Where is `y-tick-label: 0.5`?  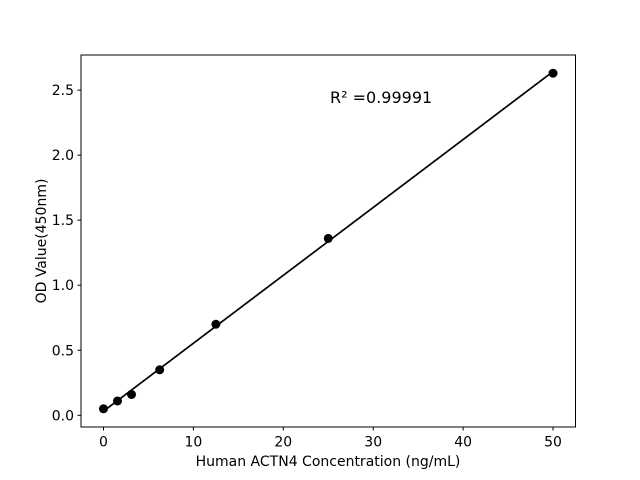 y-tick-label: 0.5 is located at coordinates (63, 351).